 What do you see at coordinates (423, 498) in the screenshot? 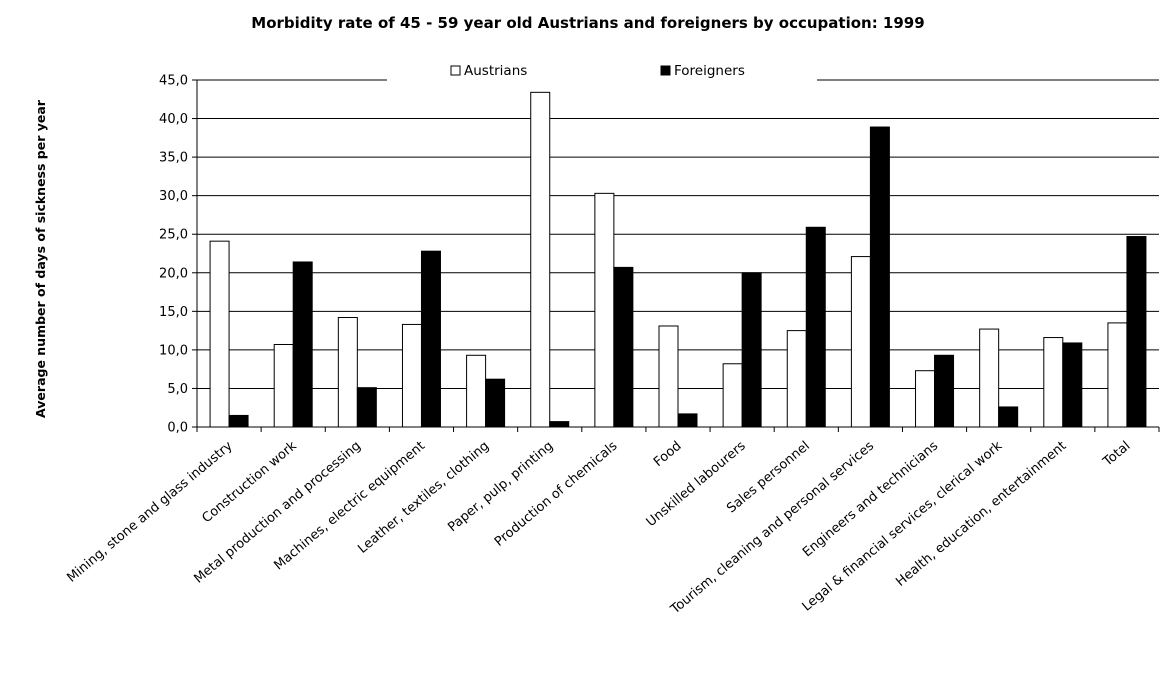
I see `category-label: Leather, textiles, clothing` at bounding box center [423, 498].